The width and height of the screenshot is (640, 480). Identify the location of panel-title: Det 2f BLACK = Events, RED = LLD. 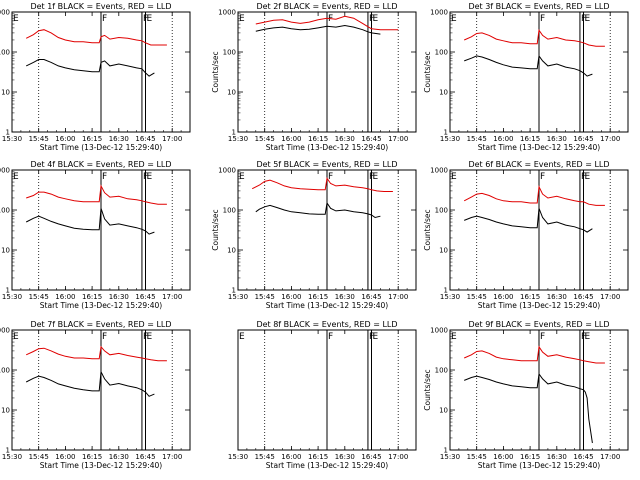
(326, 6).